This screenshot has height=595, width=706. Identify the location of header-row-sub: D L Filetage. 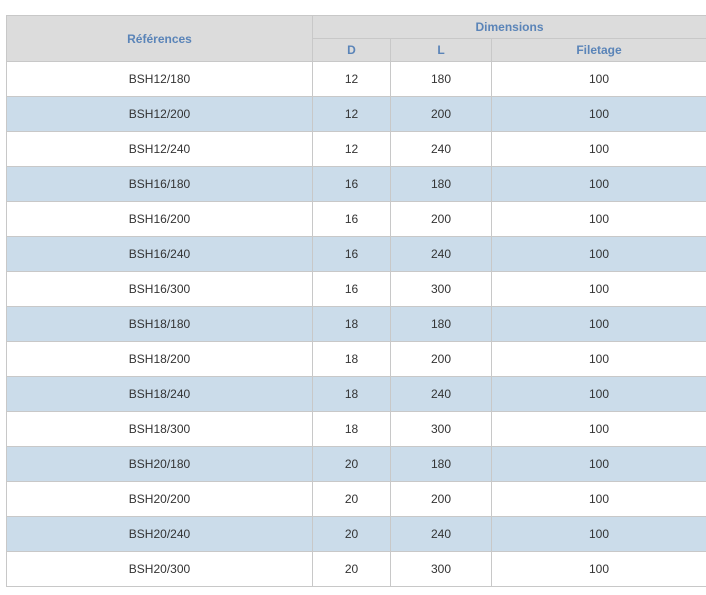
(356, 50).